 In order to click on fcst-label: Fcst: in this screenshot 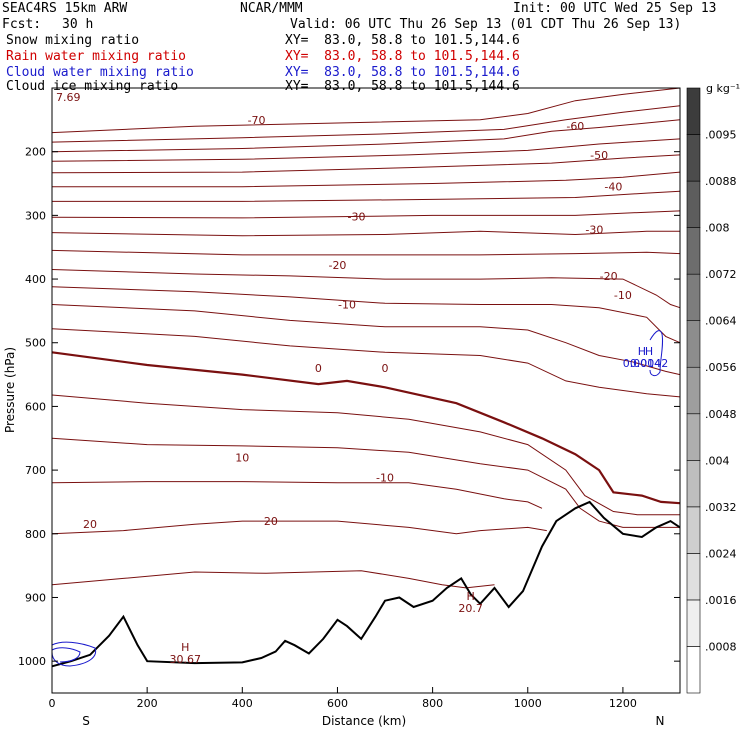, I will do `click(22, 24)`.